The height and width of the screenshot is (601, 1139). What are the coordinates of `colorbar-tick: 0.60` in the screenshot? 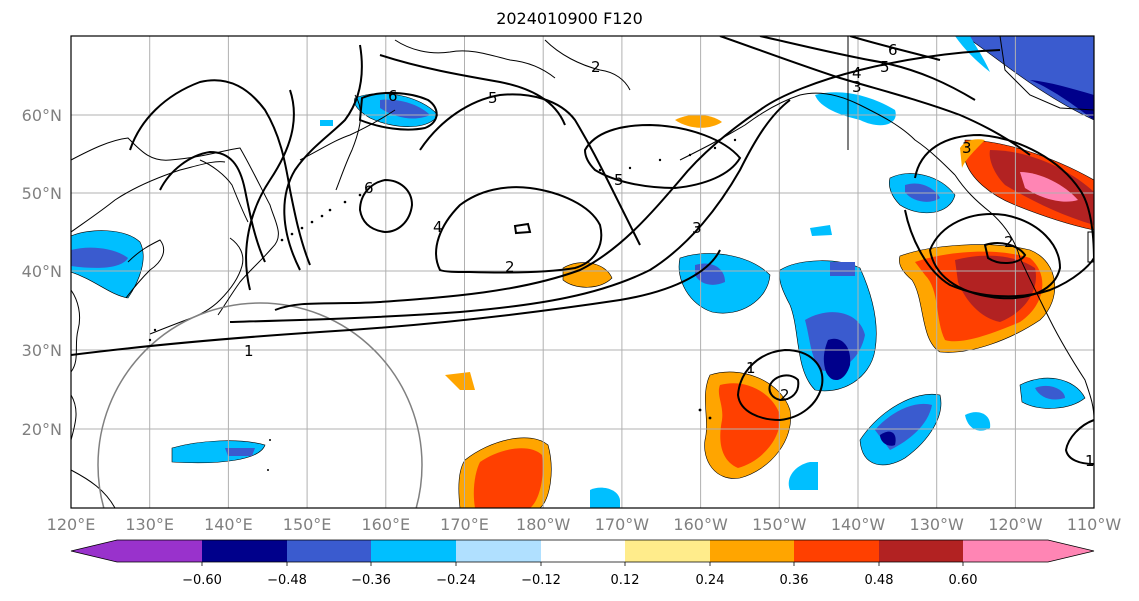 It's located at (963, 580).